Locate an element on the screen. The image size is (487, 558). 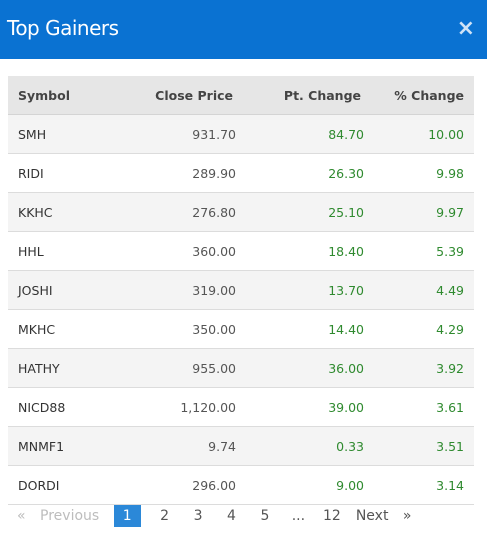
pagination: « Previous 1 2 3 4 5 ... 12 Next » is located at coordinates (214, 516).